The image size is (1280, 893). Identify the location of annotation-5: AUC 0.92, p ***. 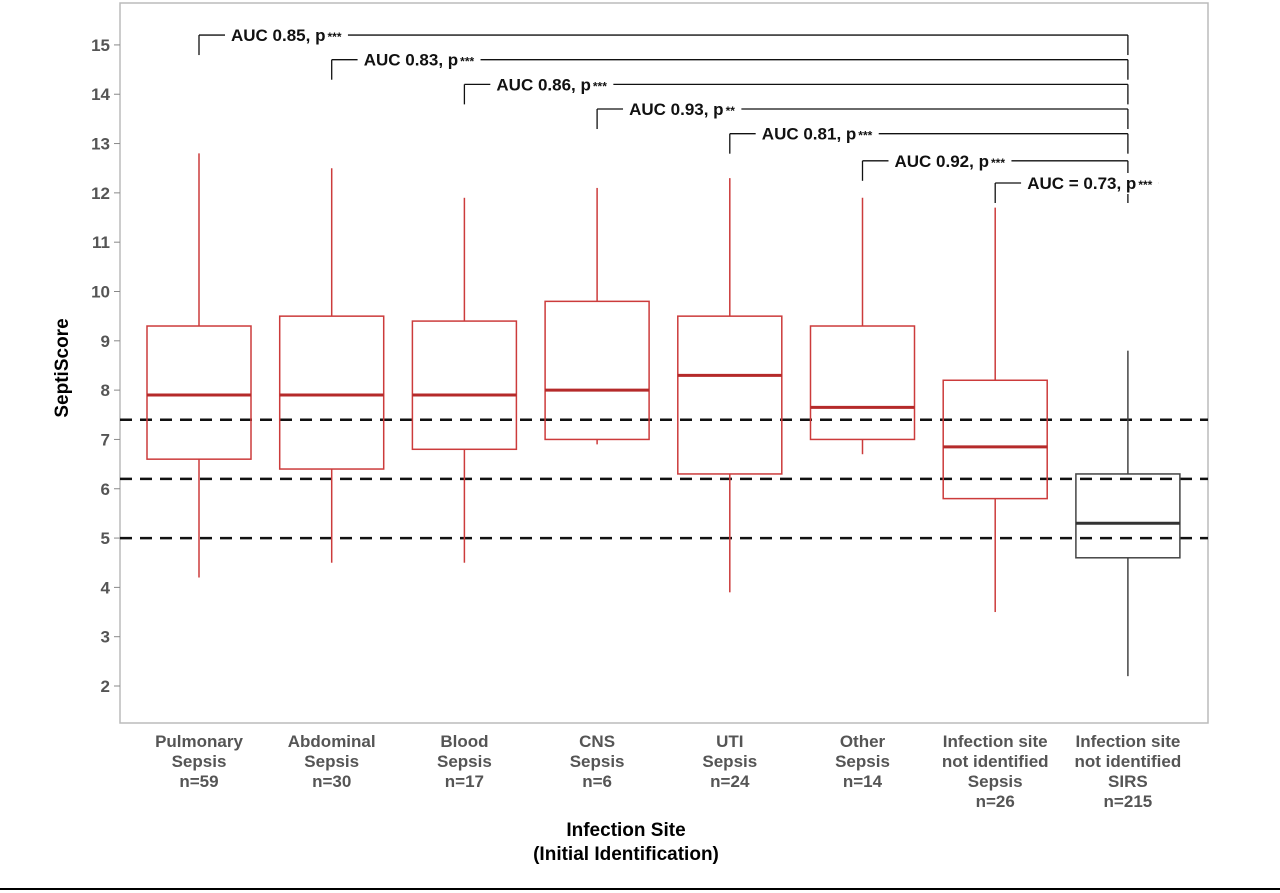
(995, 165).